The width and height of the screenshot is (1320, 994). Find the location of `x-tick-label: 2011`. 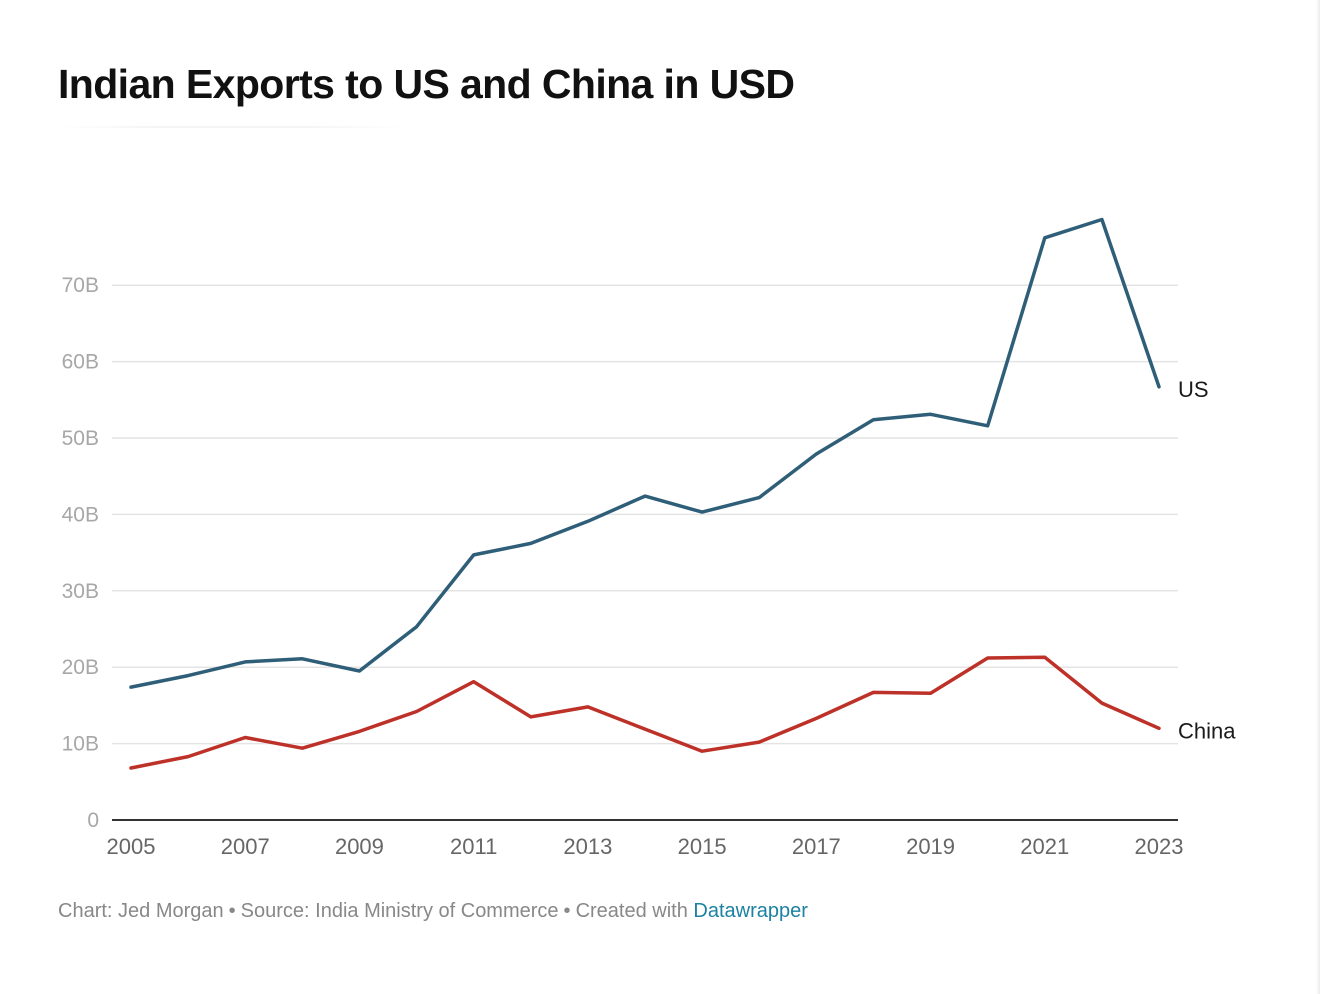

x-tick-label: 2011 is located at coordinates (473, 846).